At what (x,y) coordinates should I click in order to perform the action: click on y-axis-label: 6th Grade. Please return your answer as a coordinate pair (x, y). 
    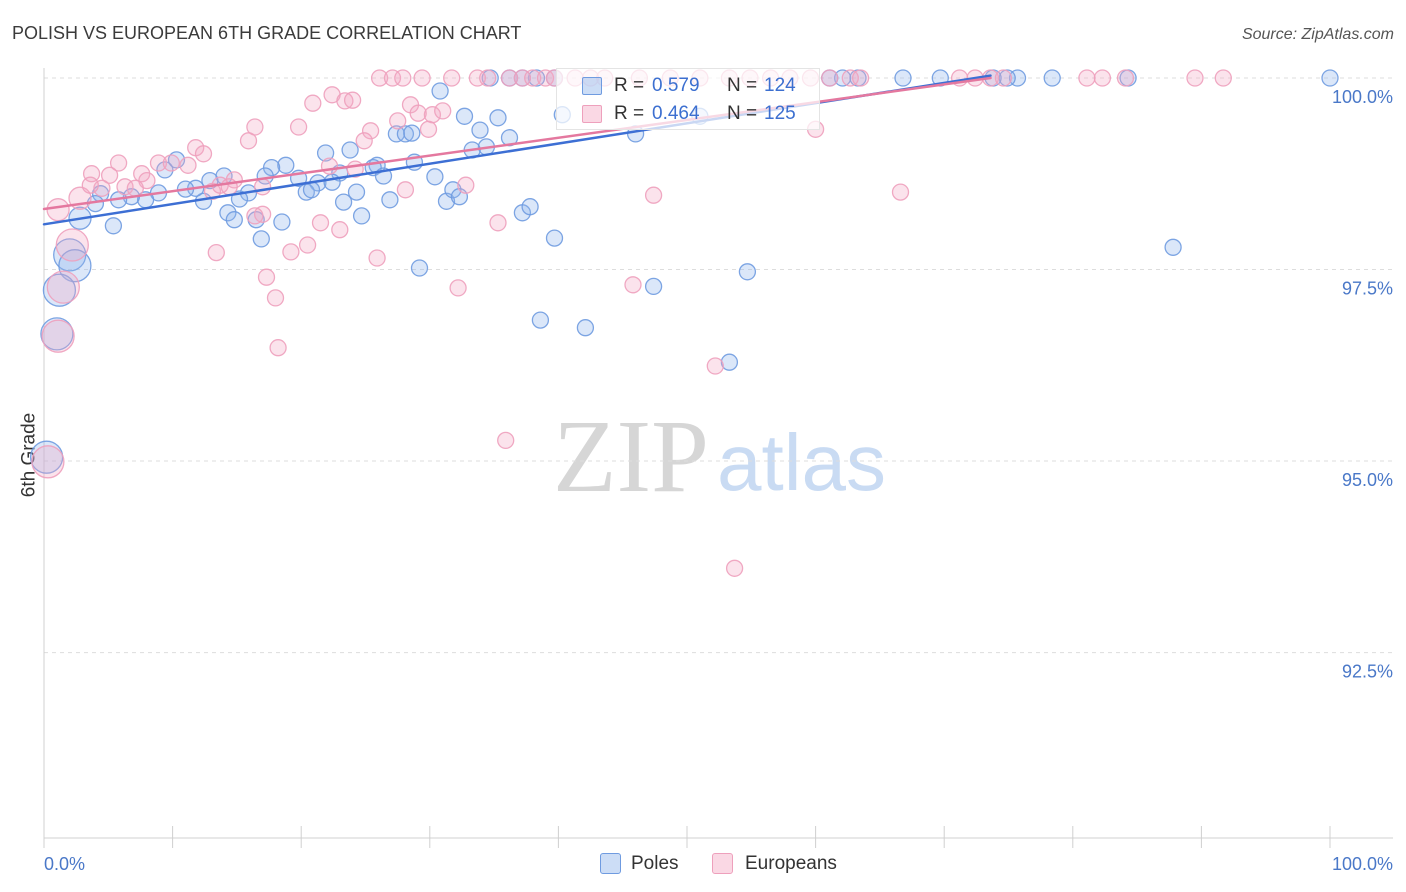
    Looking at the image, I should click on (29, 455).